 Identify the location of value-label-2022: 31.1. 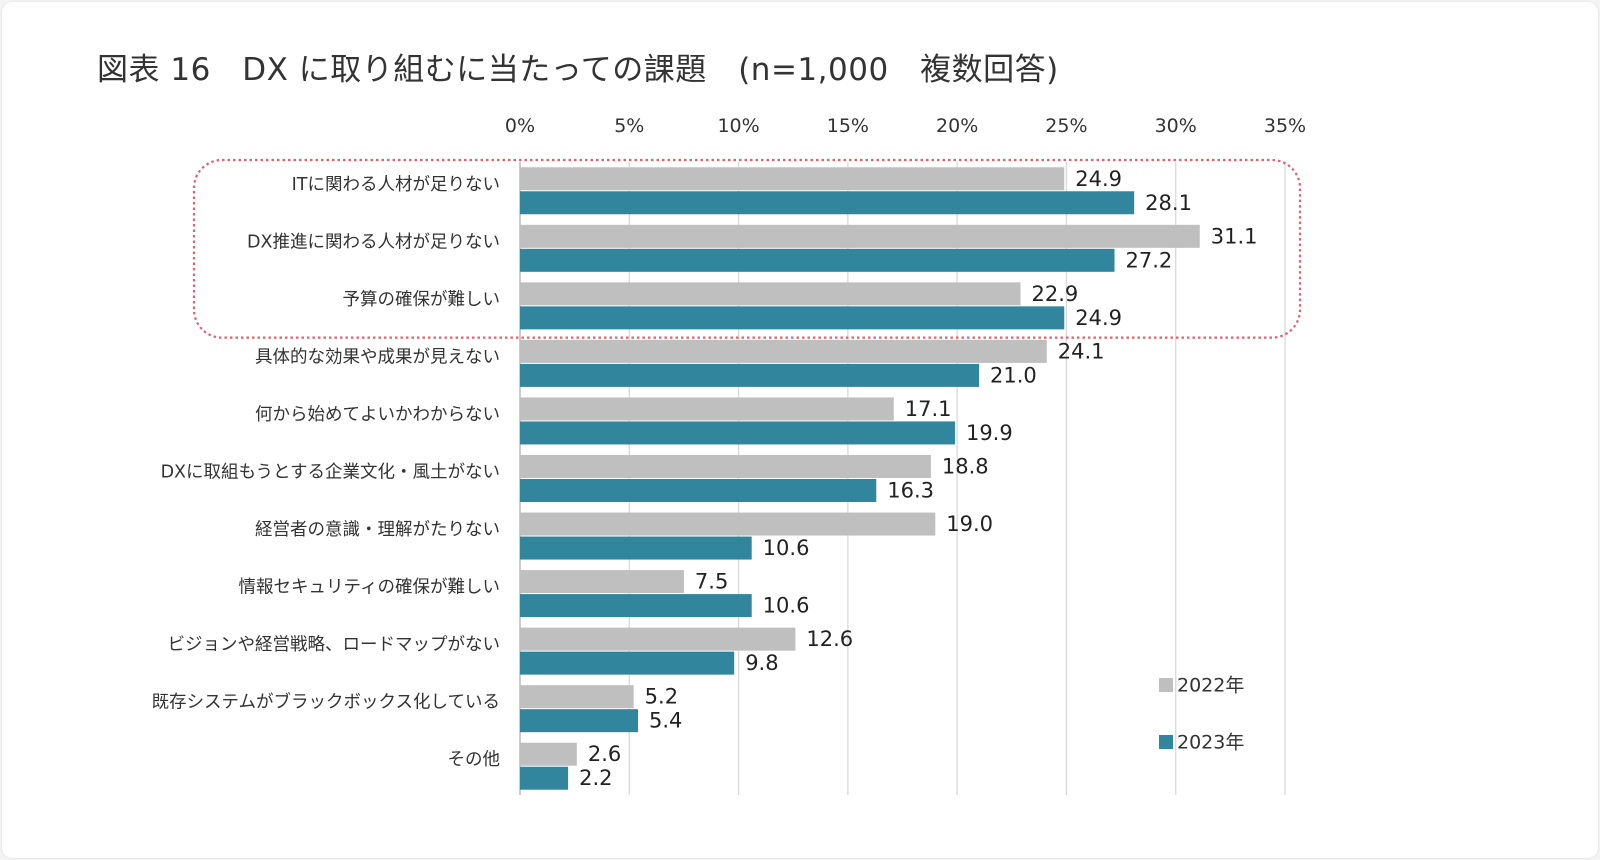
(1234, 236).